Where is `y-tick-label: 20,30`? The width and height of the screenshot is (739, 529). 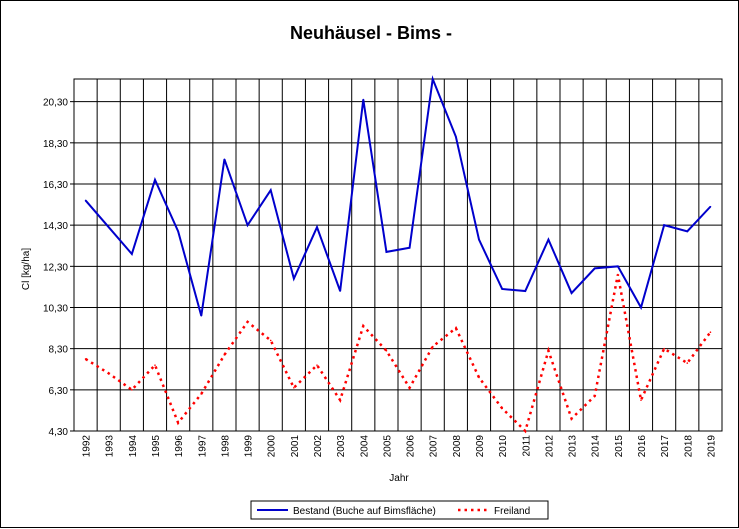 y-tick-label: 20,30 is located at coordinates (55, 103).